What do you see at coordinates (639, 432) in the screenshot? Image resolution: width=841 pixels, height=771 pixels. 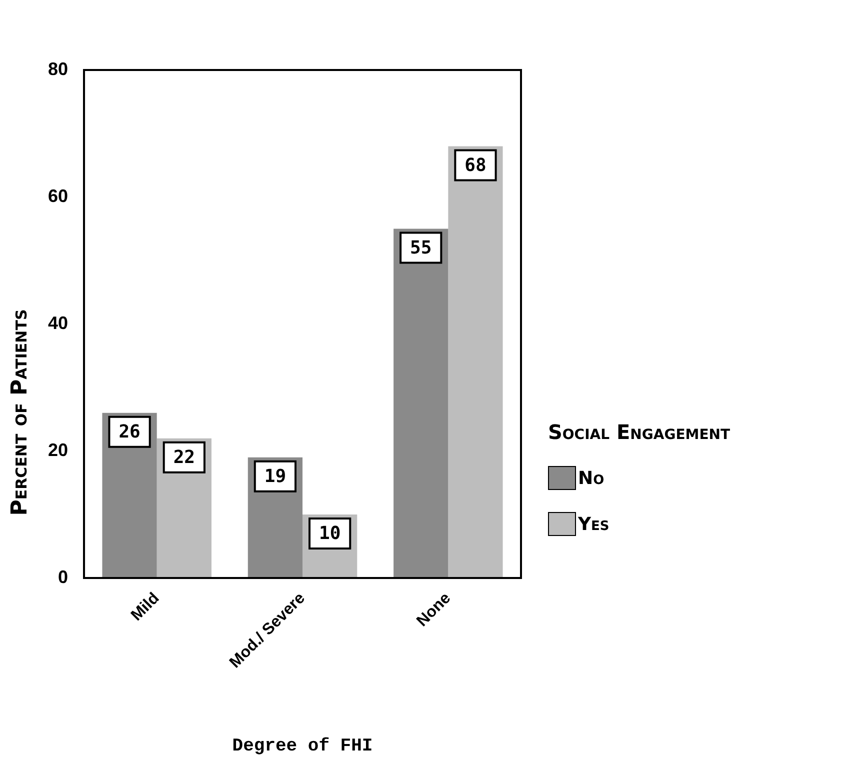 I see `legend-title: Social Engagement` at bounding box center [639, 432].